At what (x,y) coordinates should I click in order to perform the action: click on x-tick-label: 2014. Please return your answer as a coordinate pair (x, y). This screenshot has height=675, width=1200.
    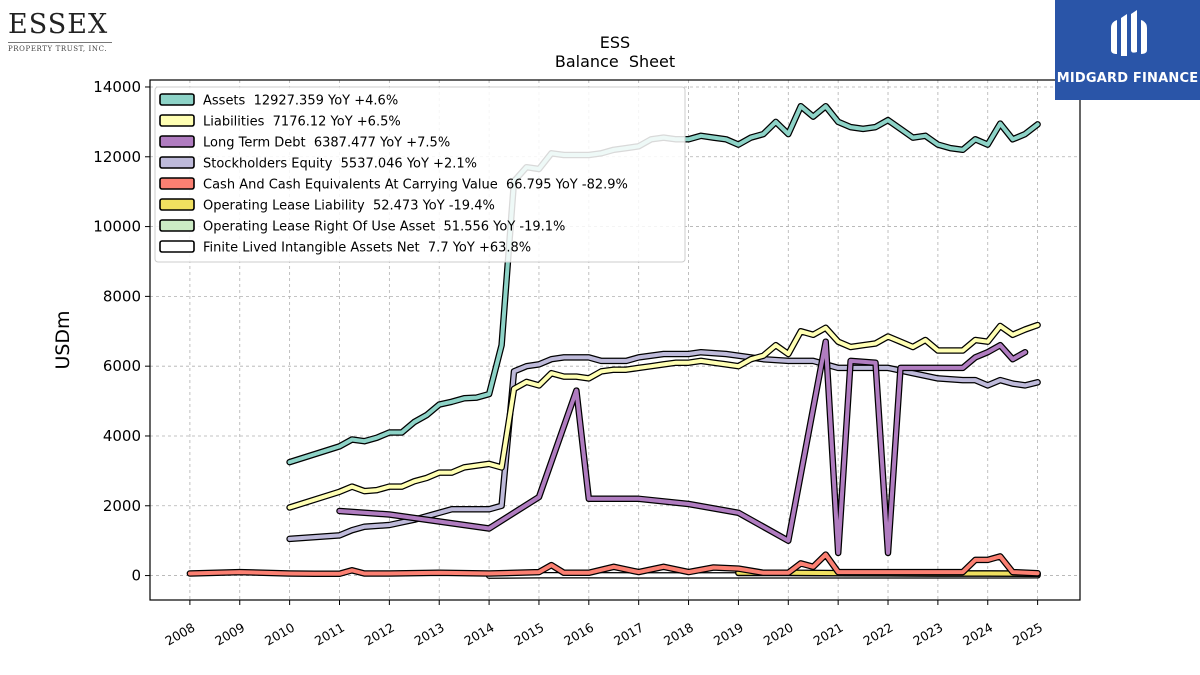
    Looking at the image, I should click on (479, 634).